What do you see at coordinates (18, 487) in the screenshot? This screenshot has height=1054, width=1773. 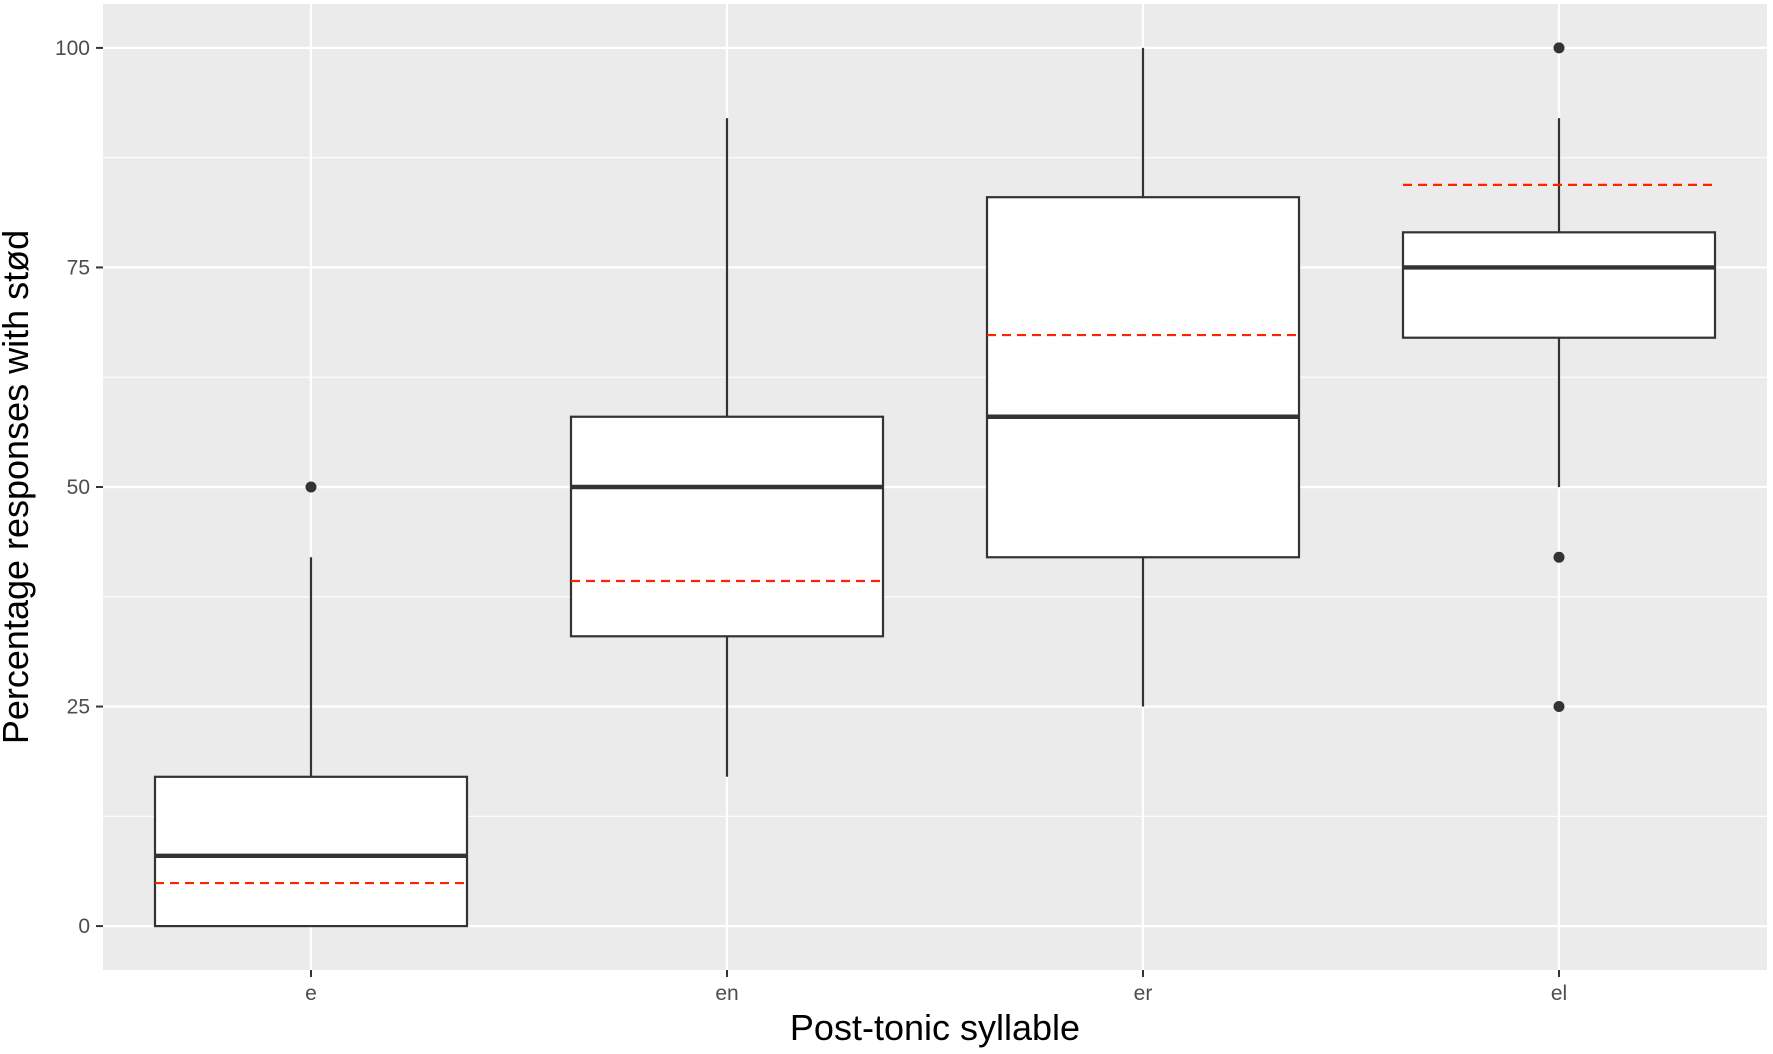 I see `y-axis-title: Percentage responses with stød` at bounding box center [18, 487].